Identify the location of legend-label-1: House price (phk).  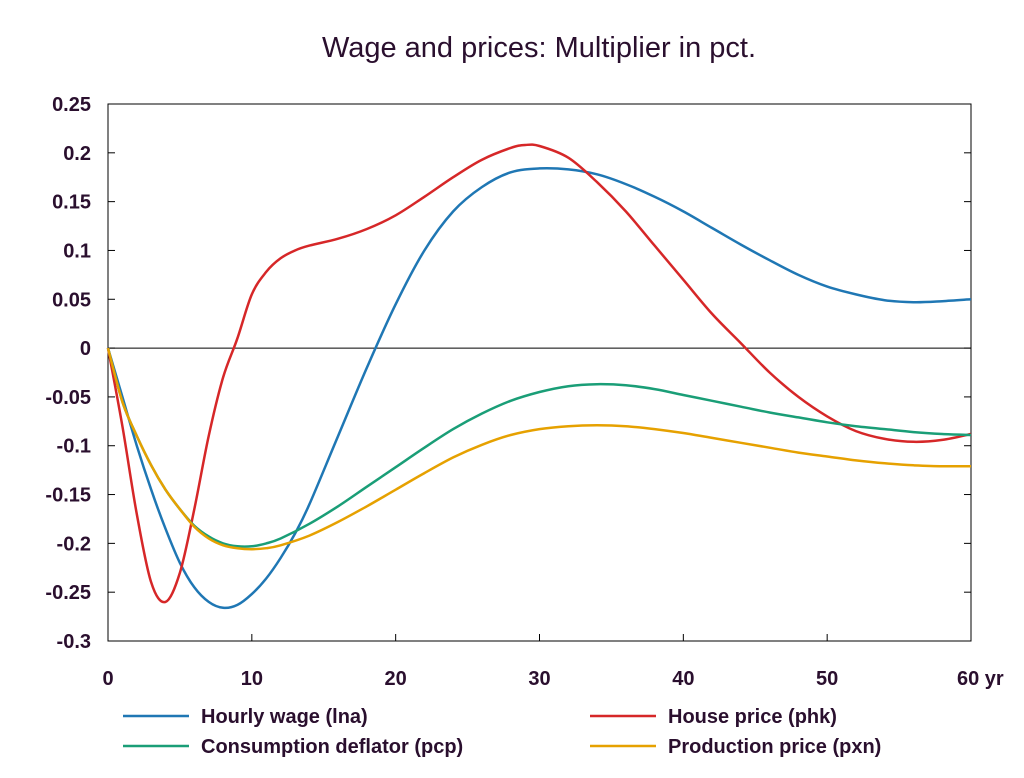
(752, 717).